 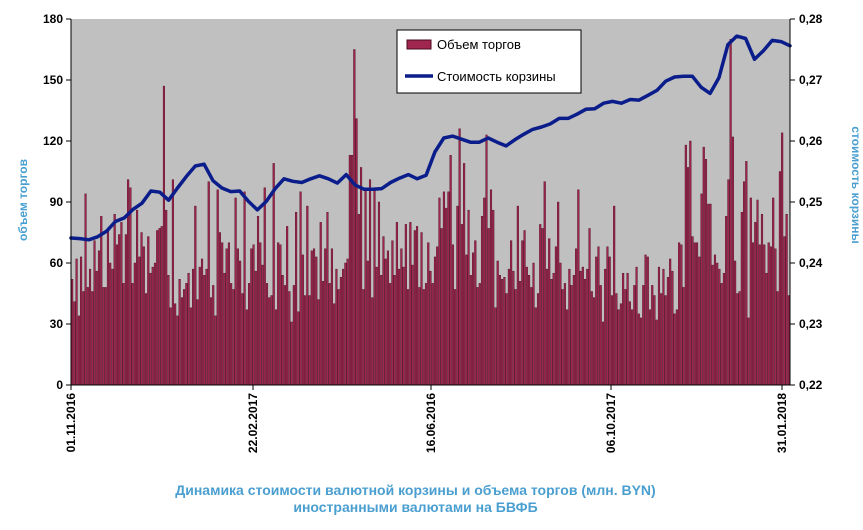 I want to click on left-tick-label: 150, so click(x=53, y=80).